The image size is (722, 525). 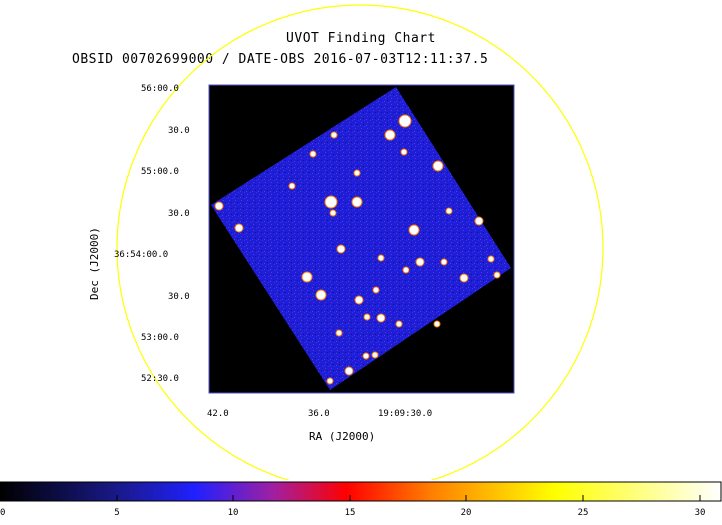 I want to click on dec-tick: 53:00.0, so click(x=160, y=338).